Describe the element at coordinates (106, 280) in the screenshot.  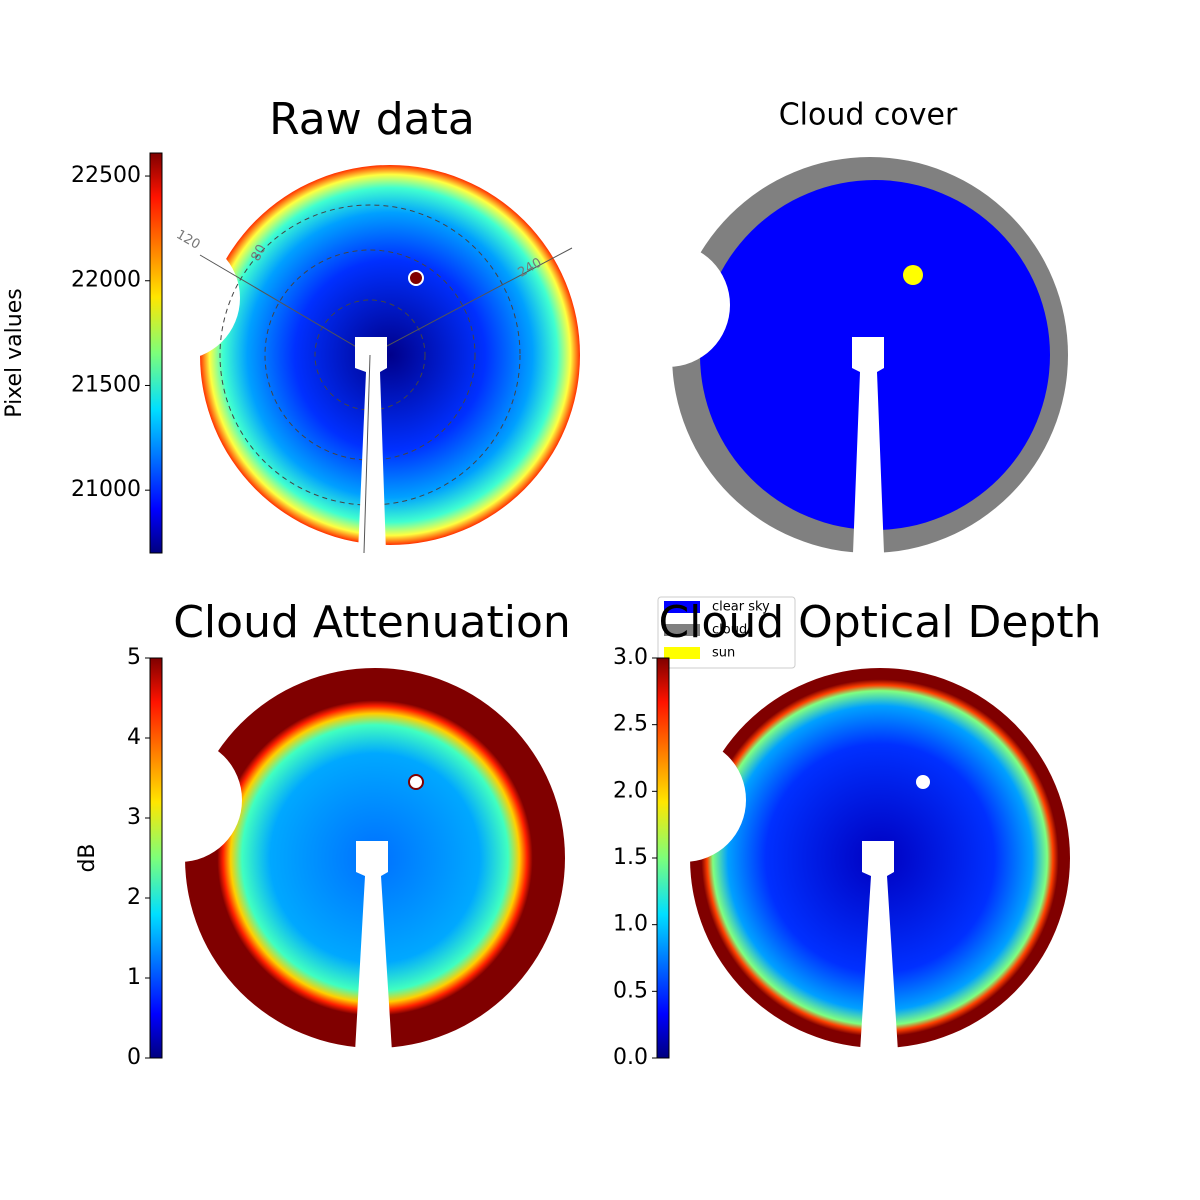
I see `tick-label: 22000` at that location.